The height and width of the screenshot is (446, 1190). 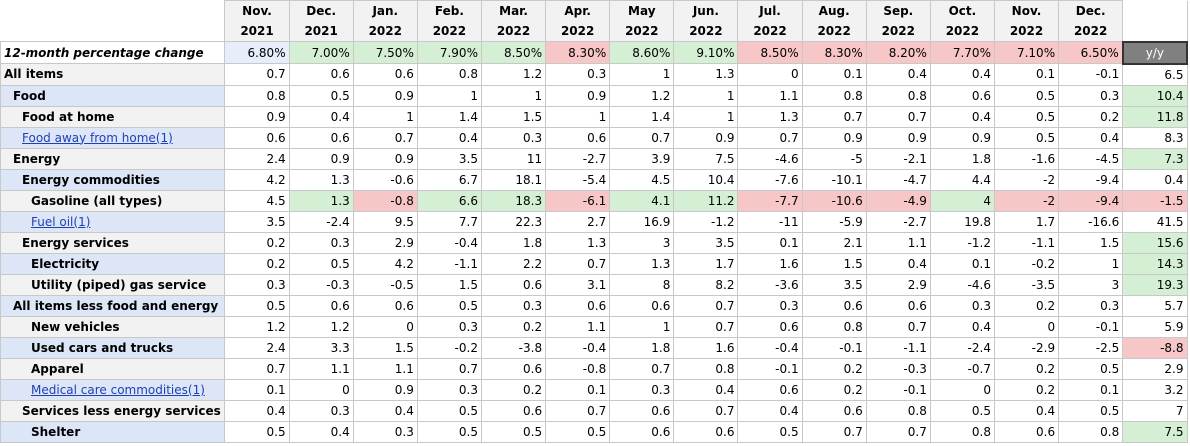 I want to click on rate-cell: 8.20%, so click(x=898, y=52).